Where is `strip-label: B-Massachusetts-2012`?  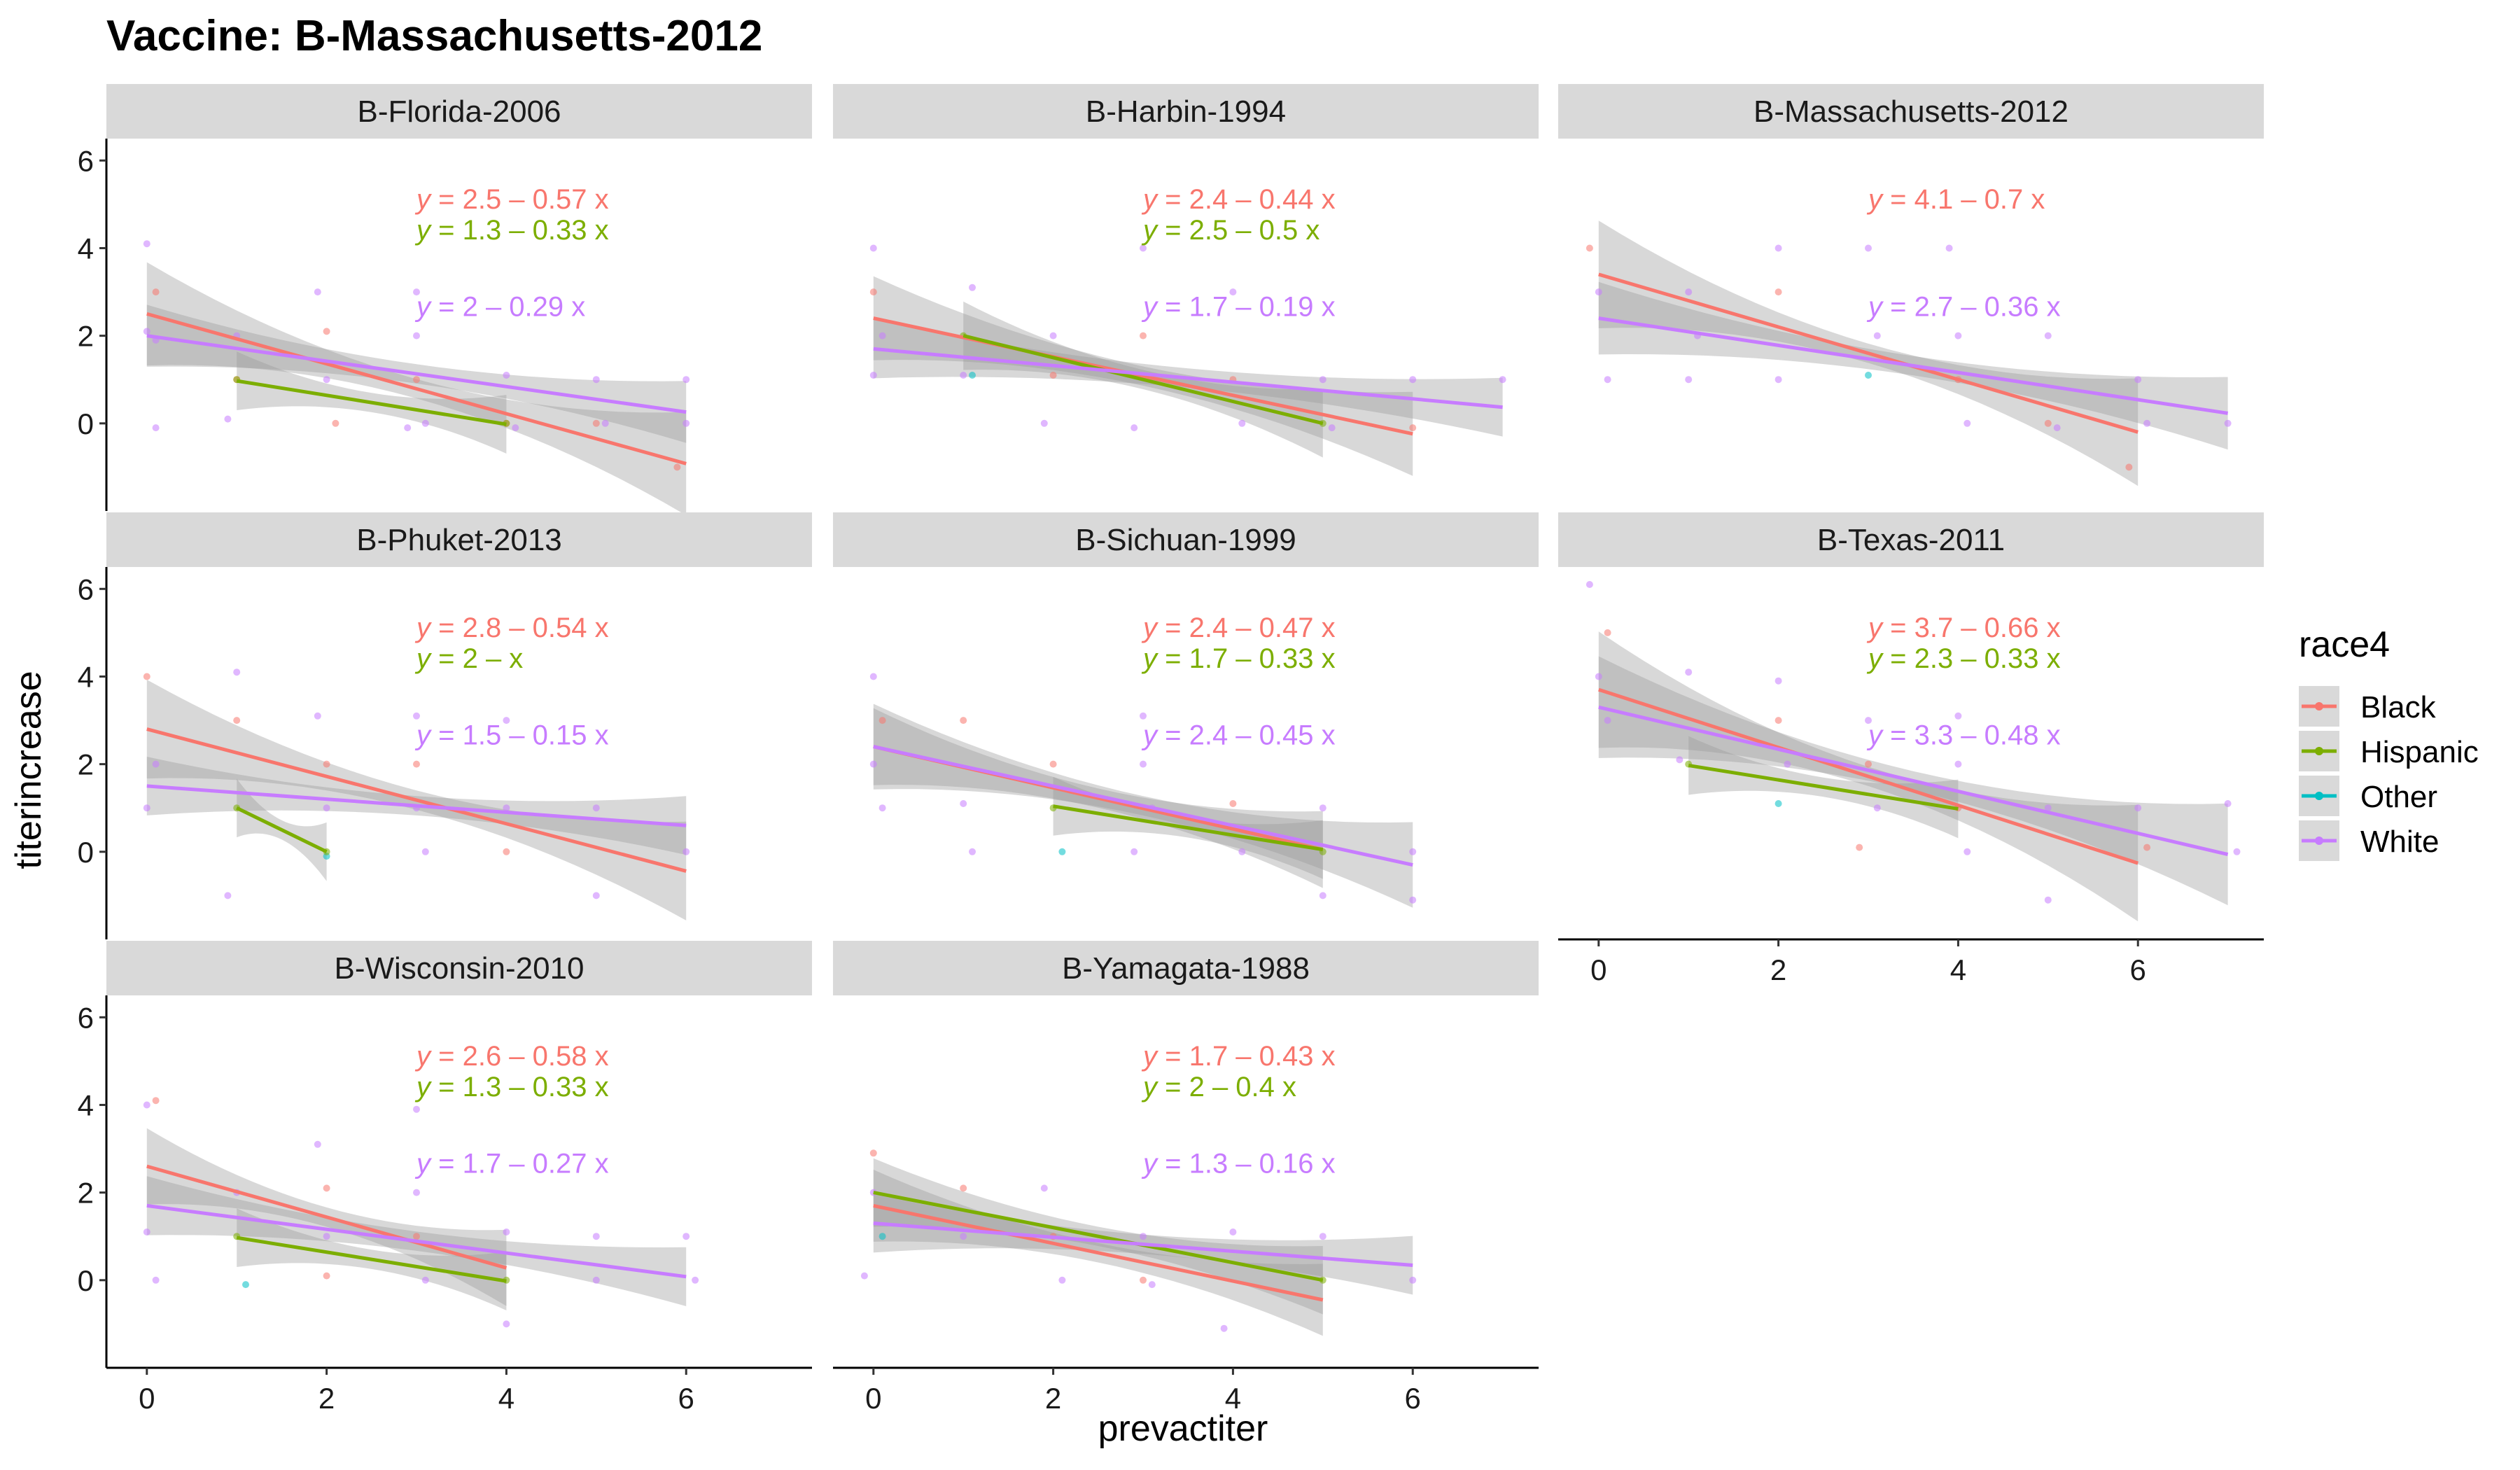
strip-label: B-Massachusetts-2012 is located at coordinates (1911, 111).